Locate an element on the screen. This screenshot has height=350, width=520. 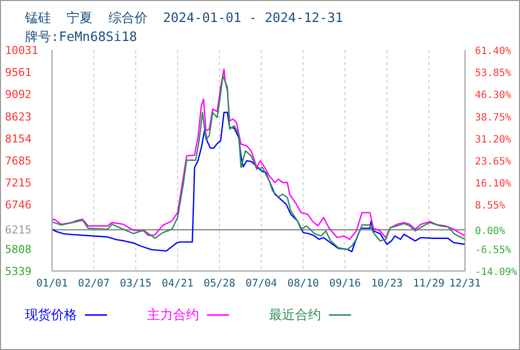
x-tick-label: 05/28 is located at coordinates (220, 283).